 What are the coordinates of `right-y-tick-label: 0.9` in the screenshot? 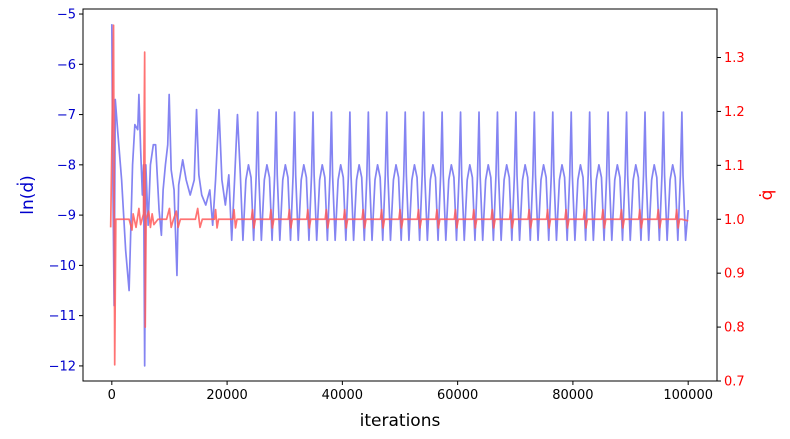 It's located at (734, 274).